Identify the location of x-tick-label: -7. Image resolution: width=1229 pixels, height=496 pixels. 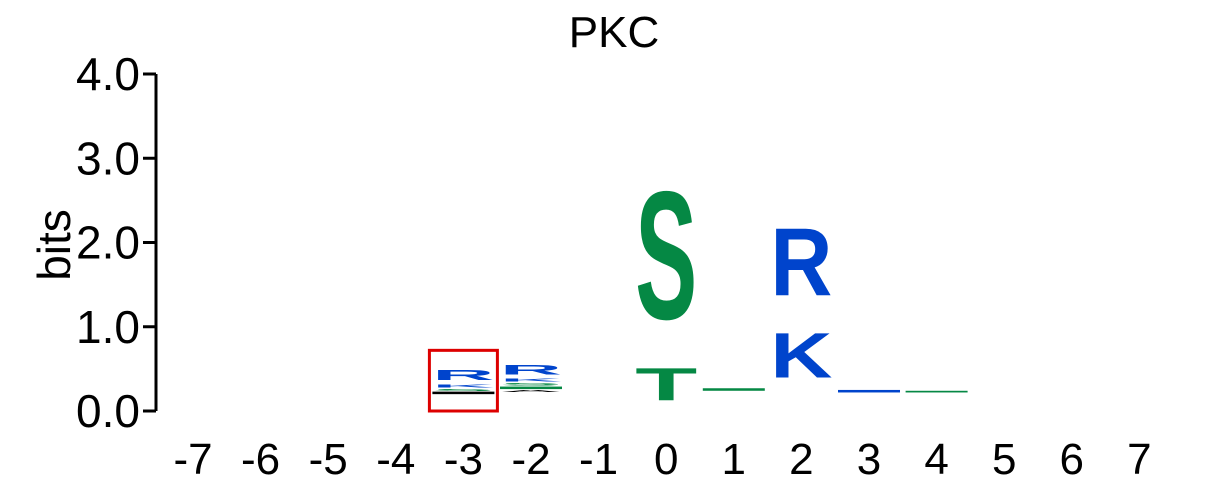
(192, 459).